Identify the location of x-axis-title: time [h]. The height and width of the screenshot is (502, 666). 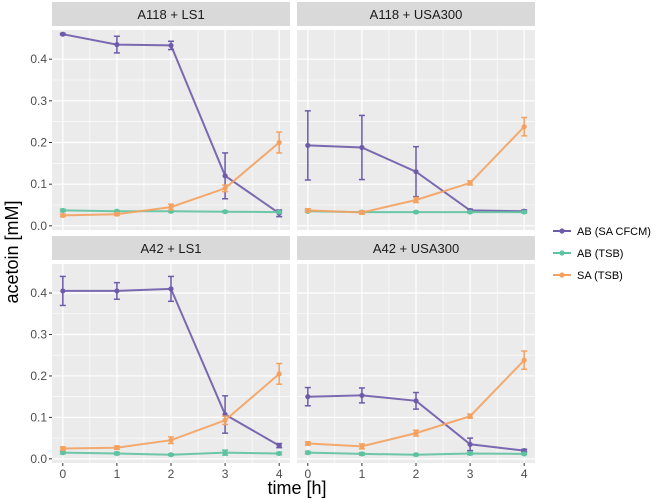
(296, 488).